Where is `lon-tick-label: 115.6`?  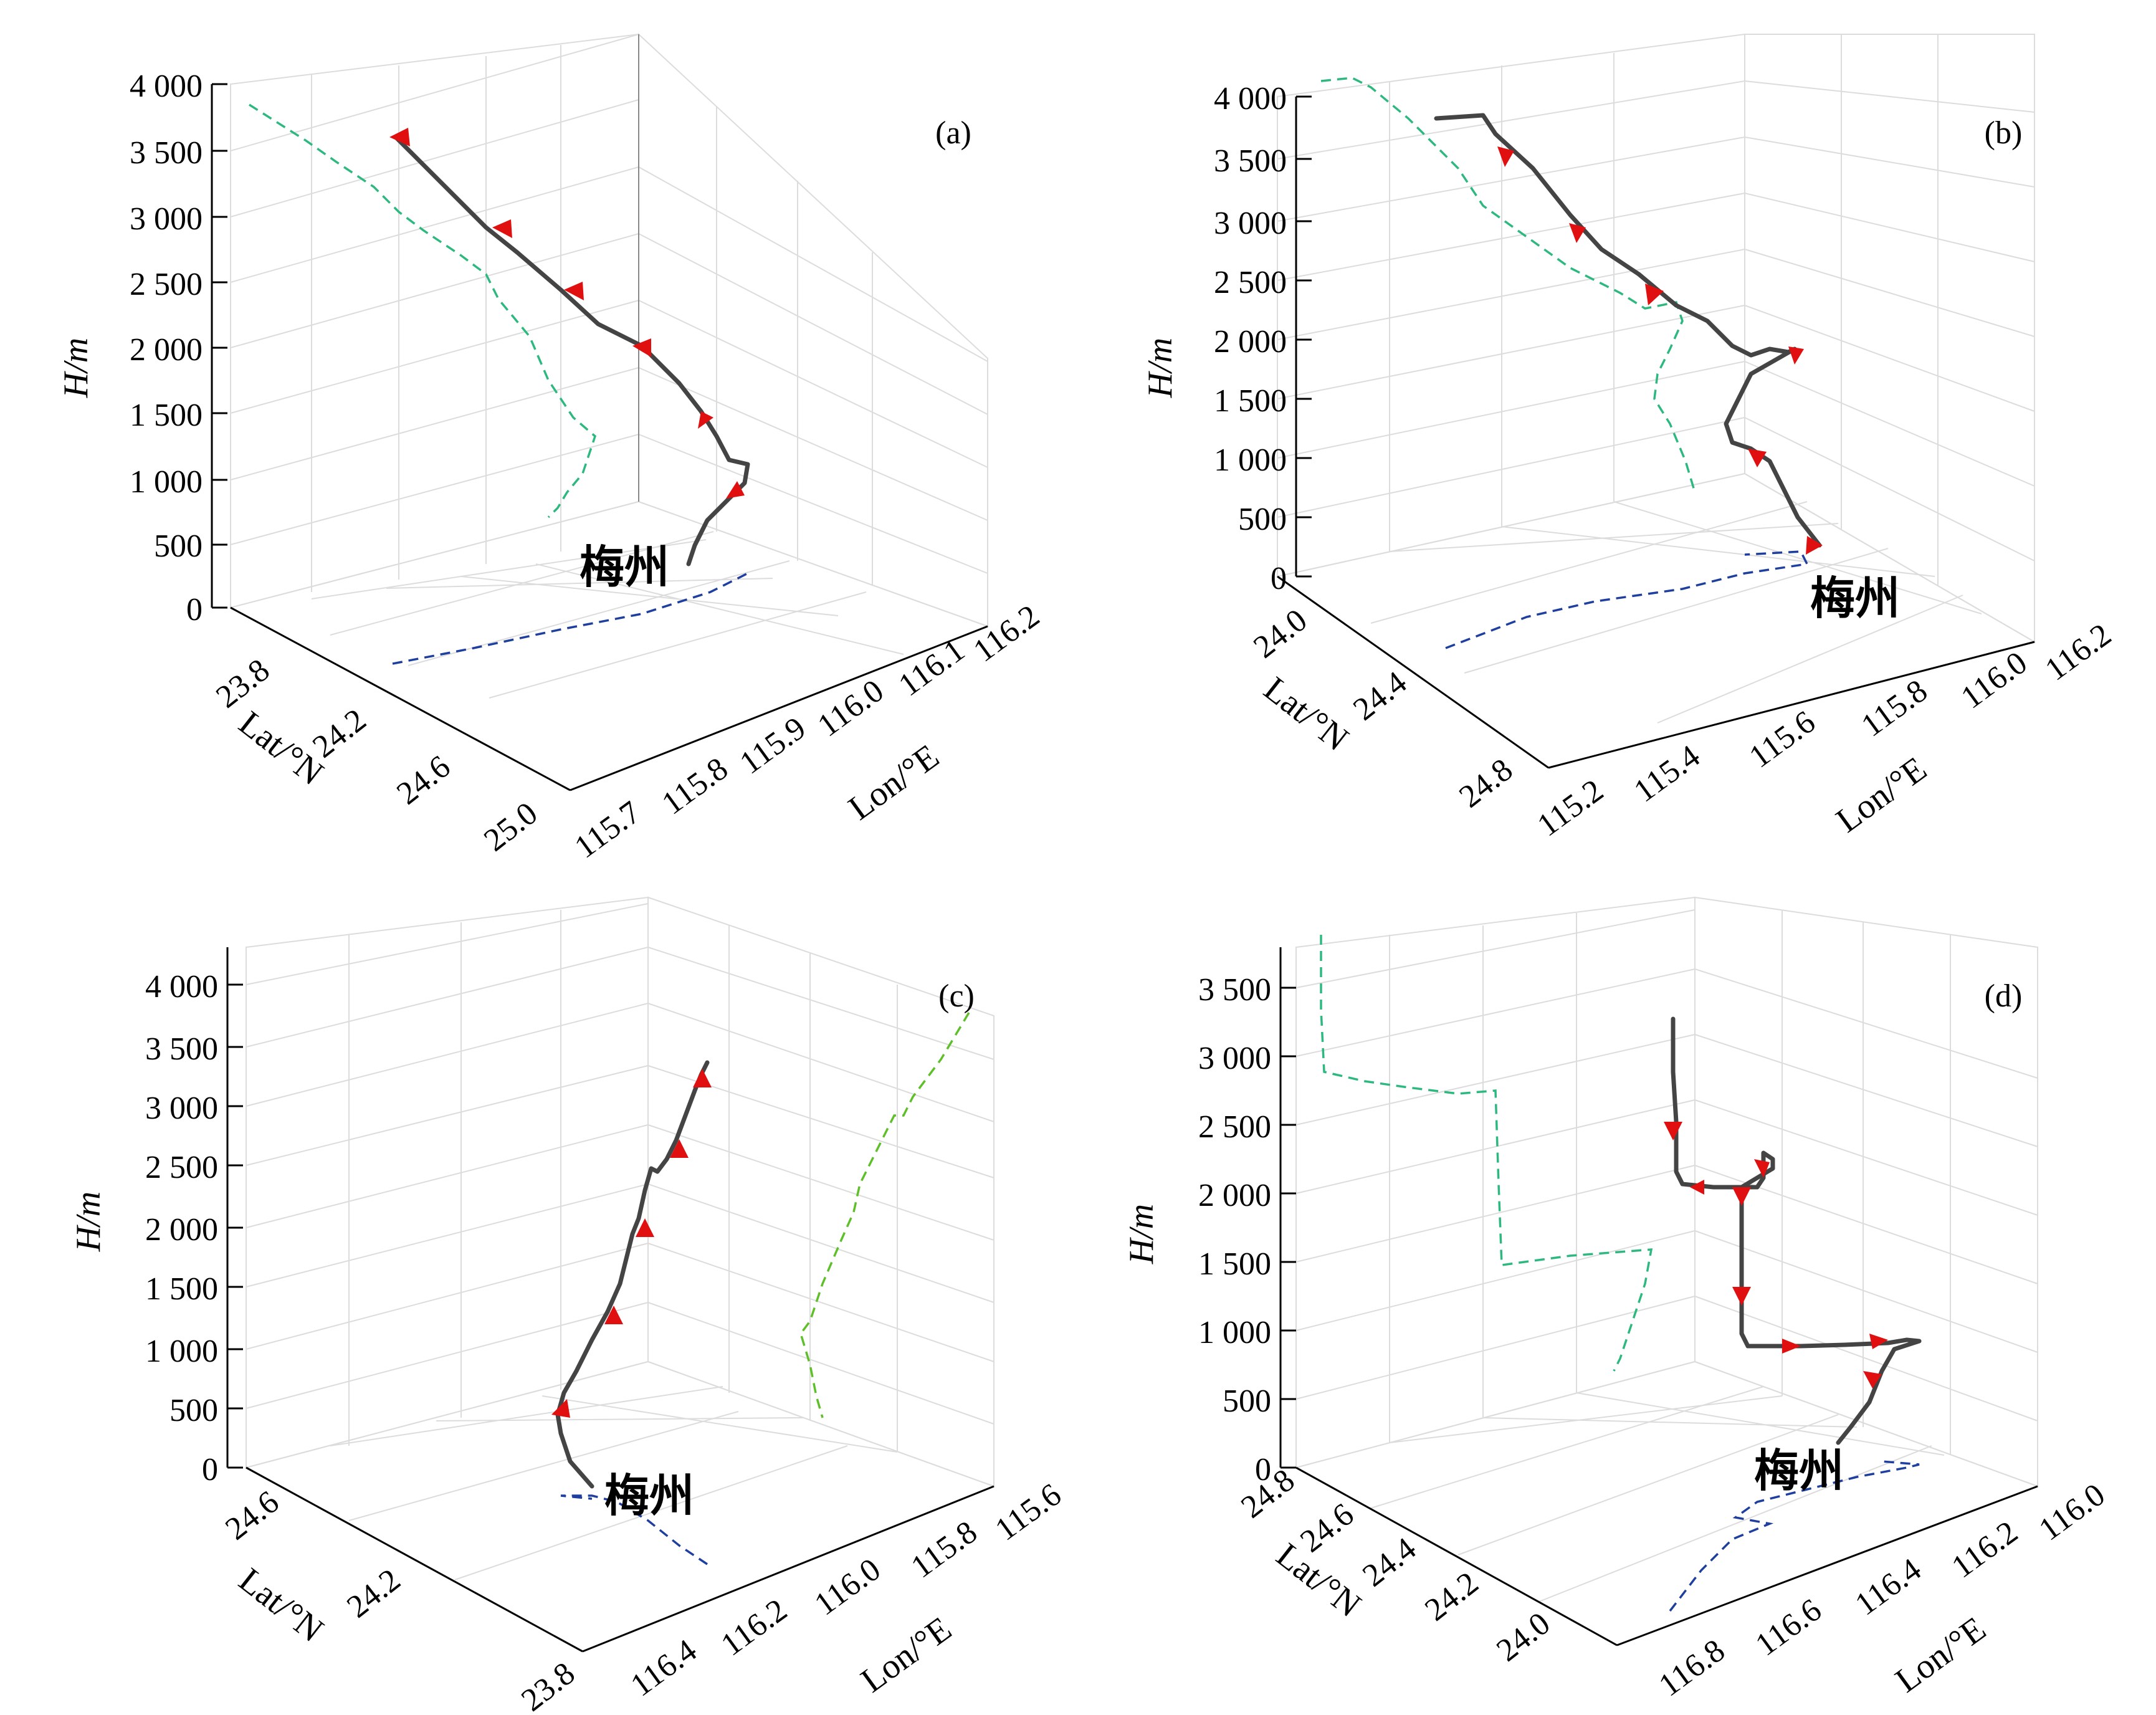
lon-tick-label: 115.6 is located at coordinates (1028, 1512).